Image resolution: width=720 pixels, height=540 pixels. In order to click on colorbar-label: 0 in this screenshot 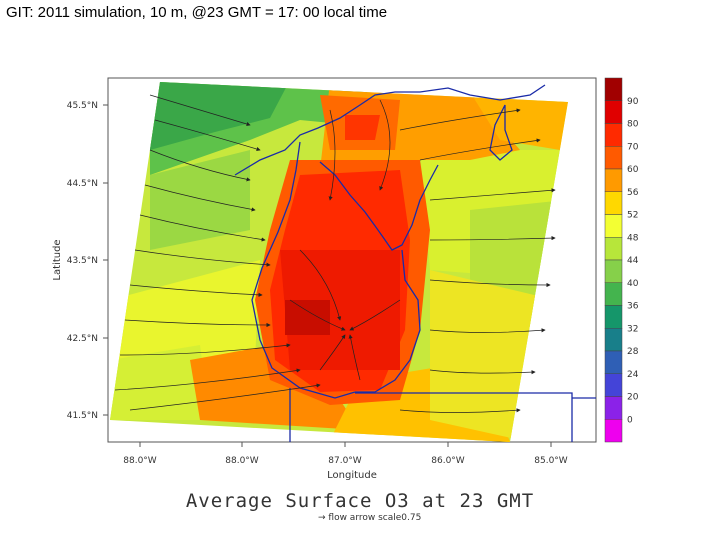, I will do `click(630, 420)`.